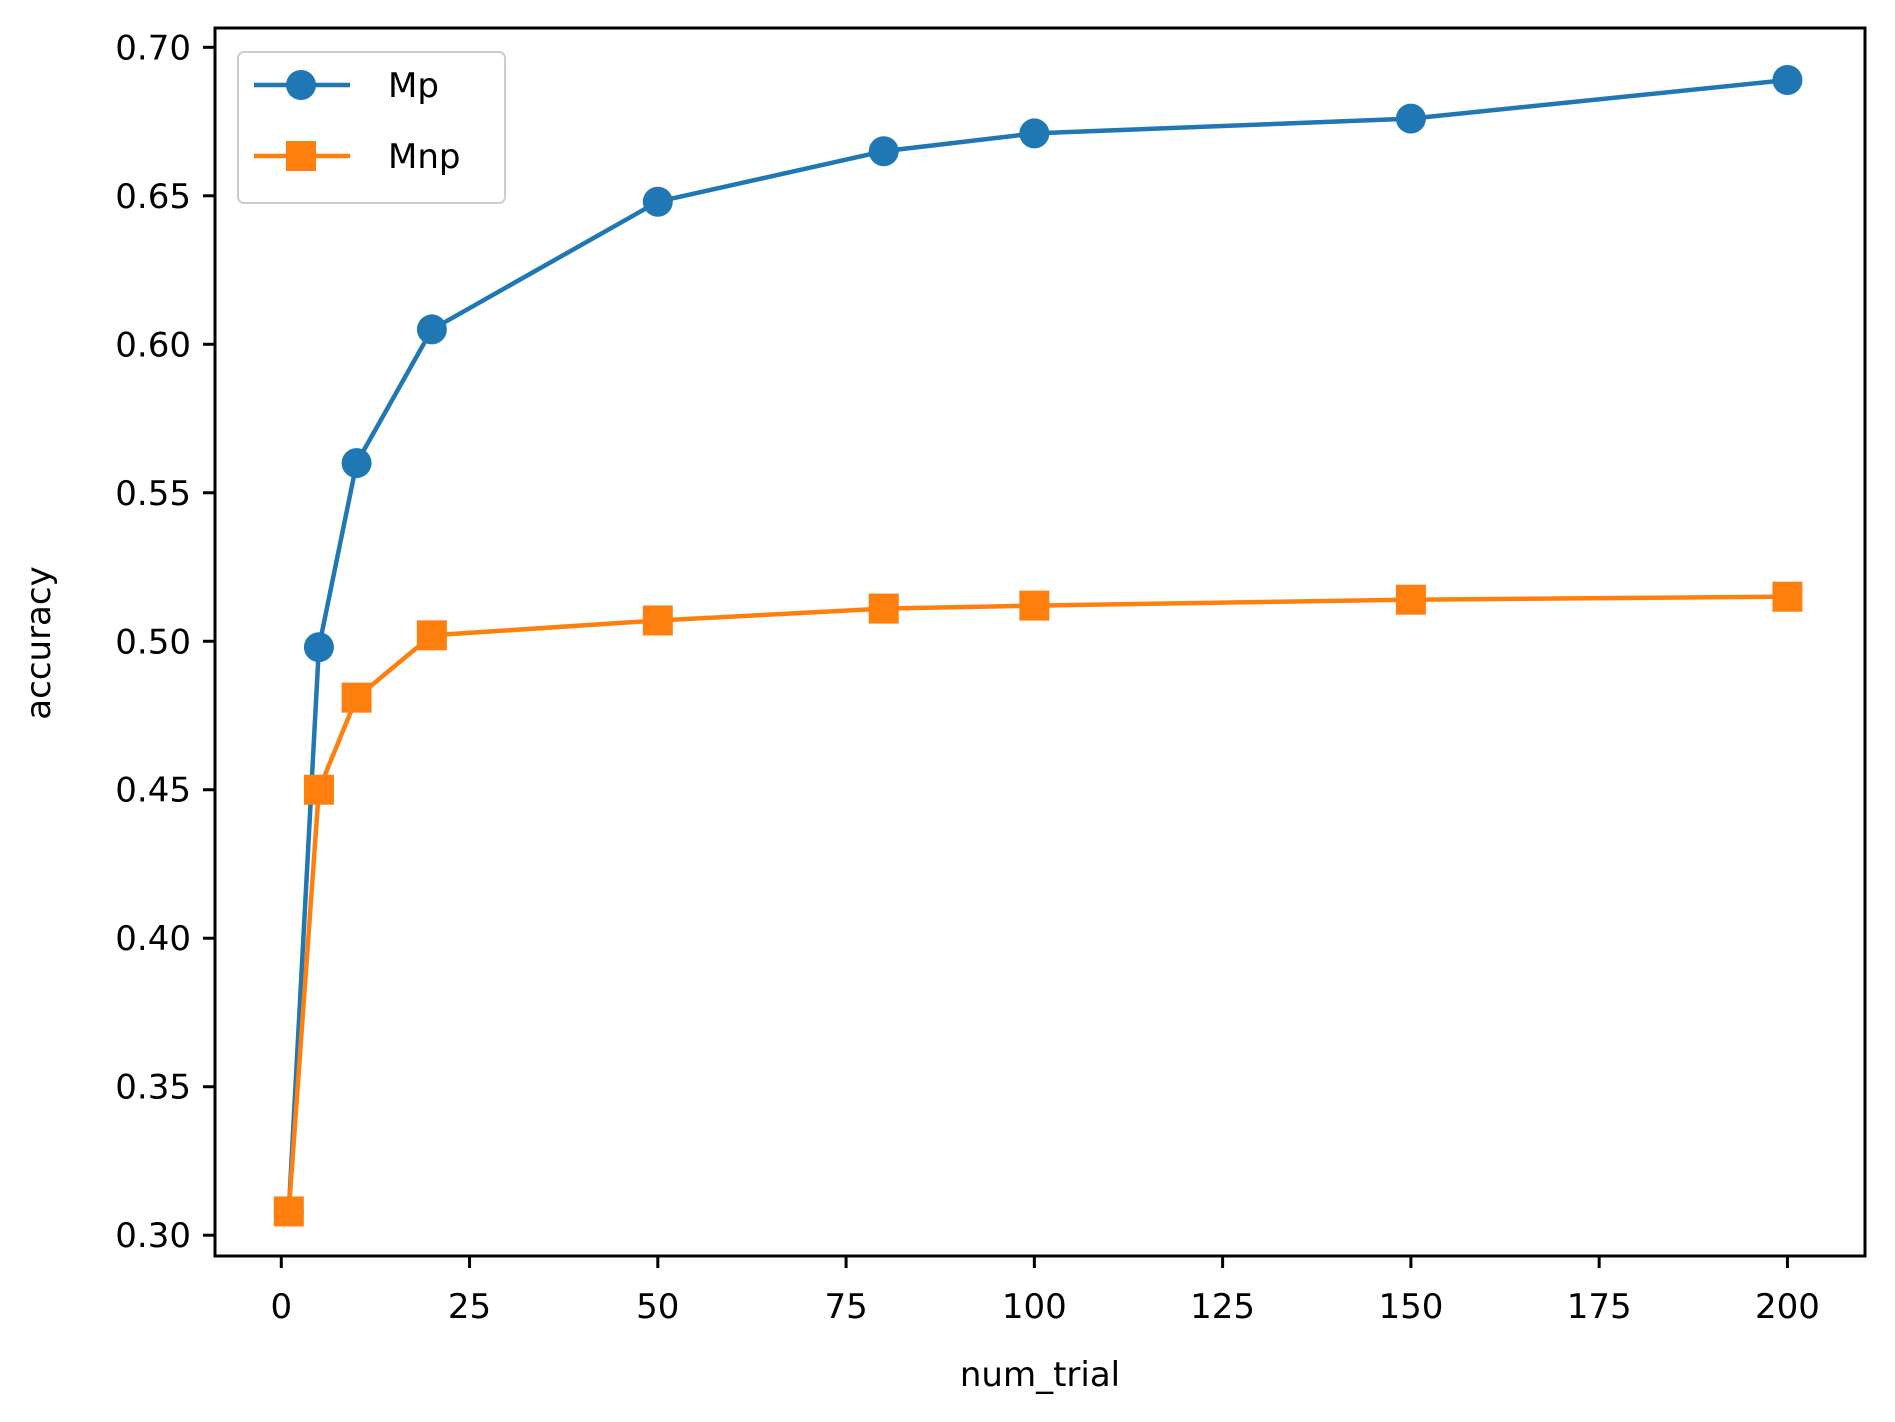  Describe the element at coordinates (153, 494) in the screenshot. I see `y-tick-label: 0.55` at that location.